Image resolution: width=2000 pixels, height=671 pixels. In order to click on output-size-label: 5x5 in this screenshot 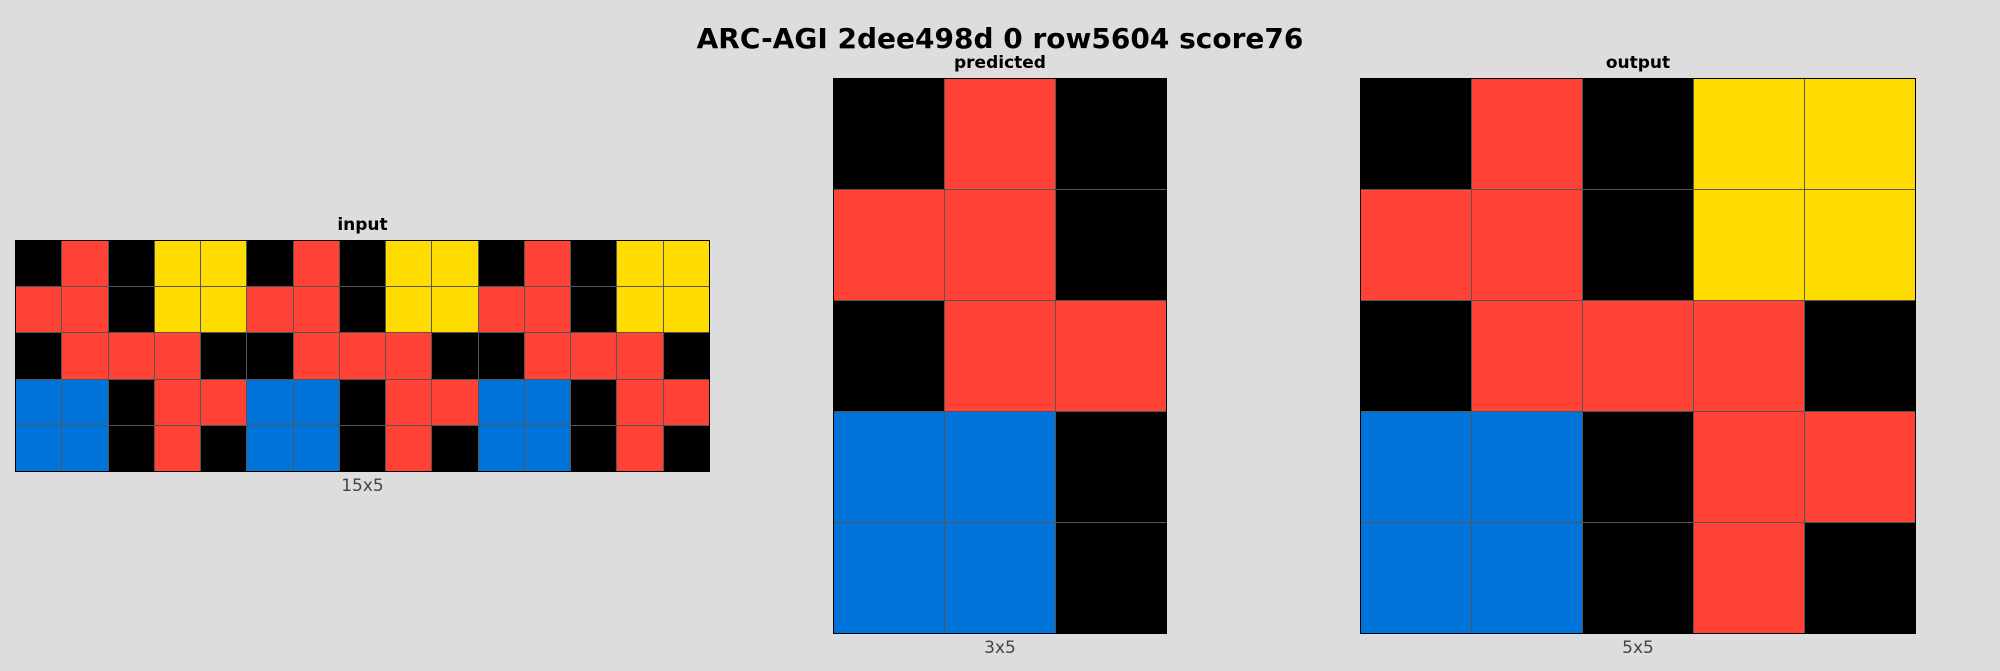, I will do `click(1638, 648)`.